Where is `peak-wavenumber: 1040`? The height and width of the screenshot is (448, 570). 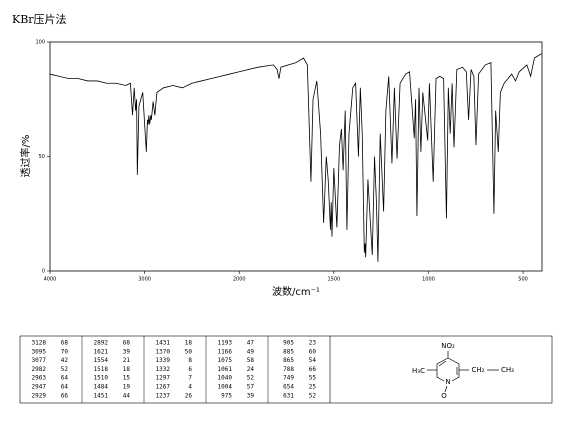
peak-wavenumber: 1040 is located at coordinates (225, 378).